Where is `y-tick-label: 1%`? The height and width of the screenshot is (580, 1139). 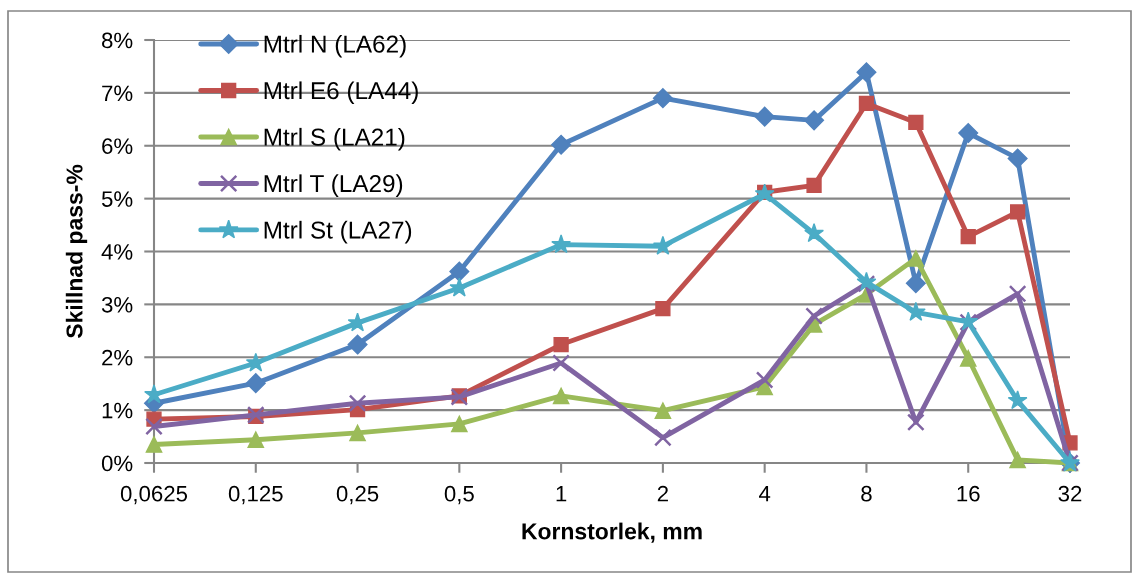
y-tick-label: 1% is located at coordinates (117, 410).